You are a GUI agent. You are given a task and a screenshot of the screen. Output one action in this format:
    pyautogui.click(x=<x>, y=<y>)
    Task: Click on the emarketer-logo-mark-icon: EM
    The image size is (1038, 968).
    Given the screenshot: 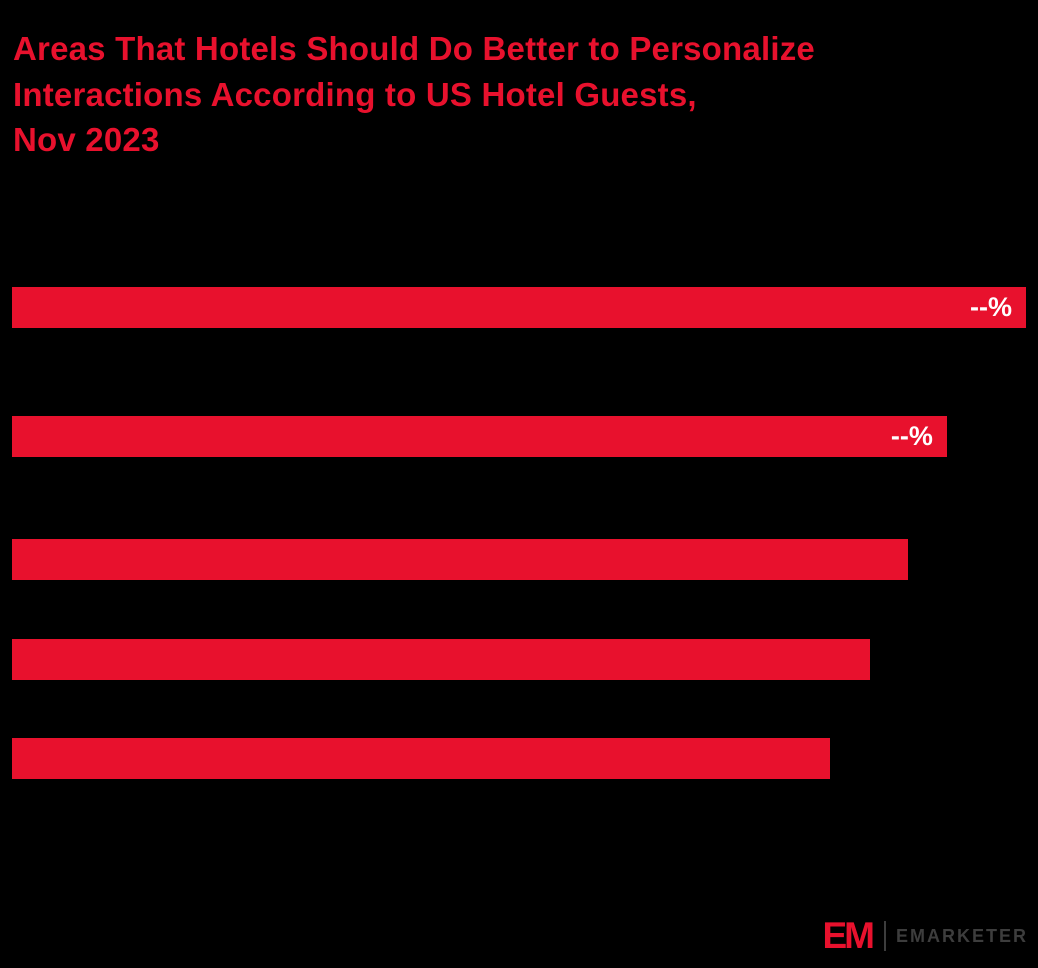 What is the action you would take?
    pyautogui.click(x=848, y=935)
    